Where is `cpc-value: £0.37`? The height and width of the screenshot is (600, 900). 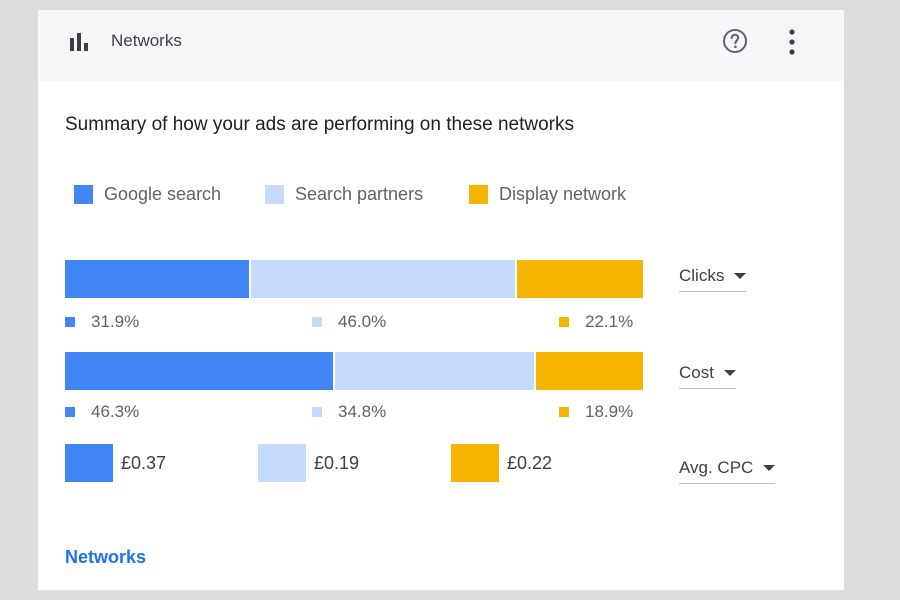 cpc-value: £0.37 is located at coordinates (144, 462).